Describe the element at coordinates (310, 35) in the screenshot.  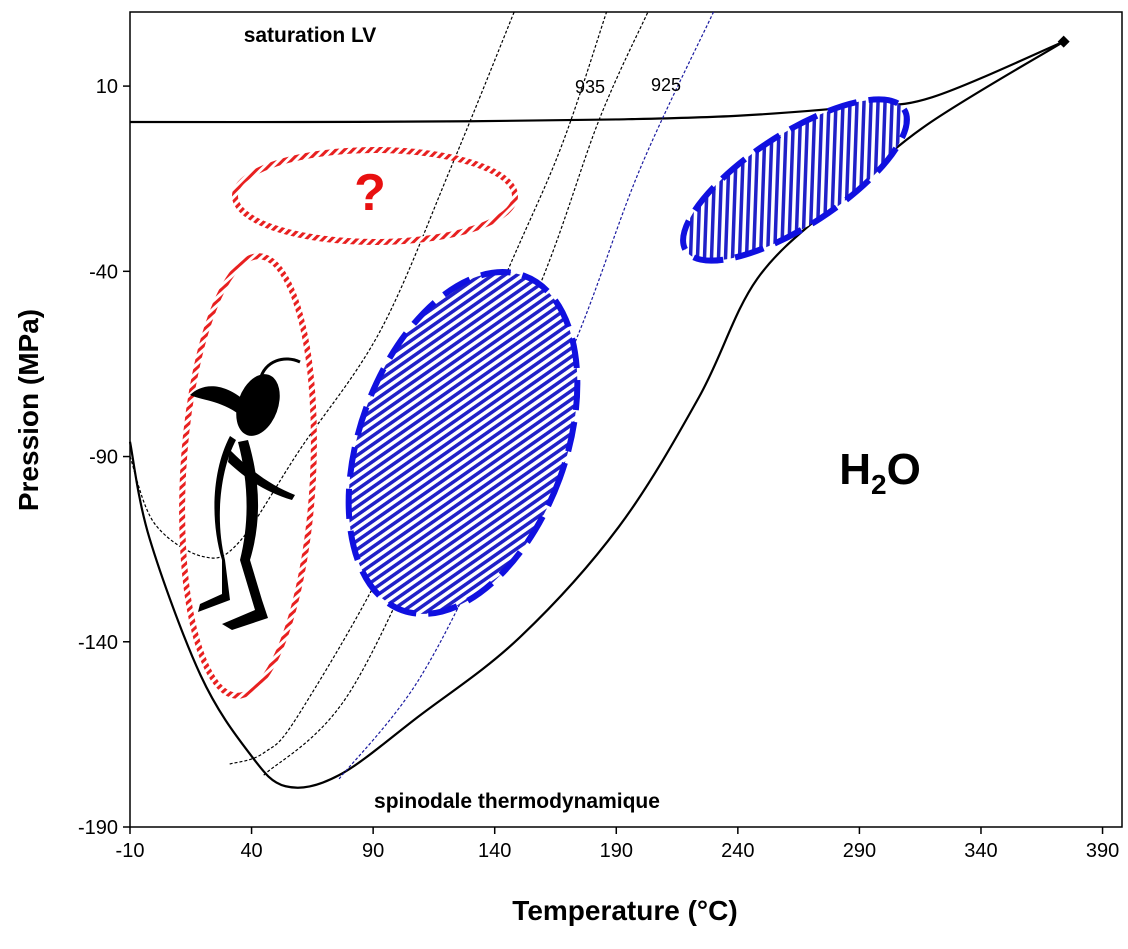
I see `annotation: saturation LV` at that location.